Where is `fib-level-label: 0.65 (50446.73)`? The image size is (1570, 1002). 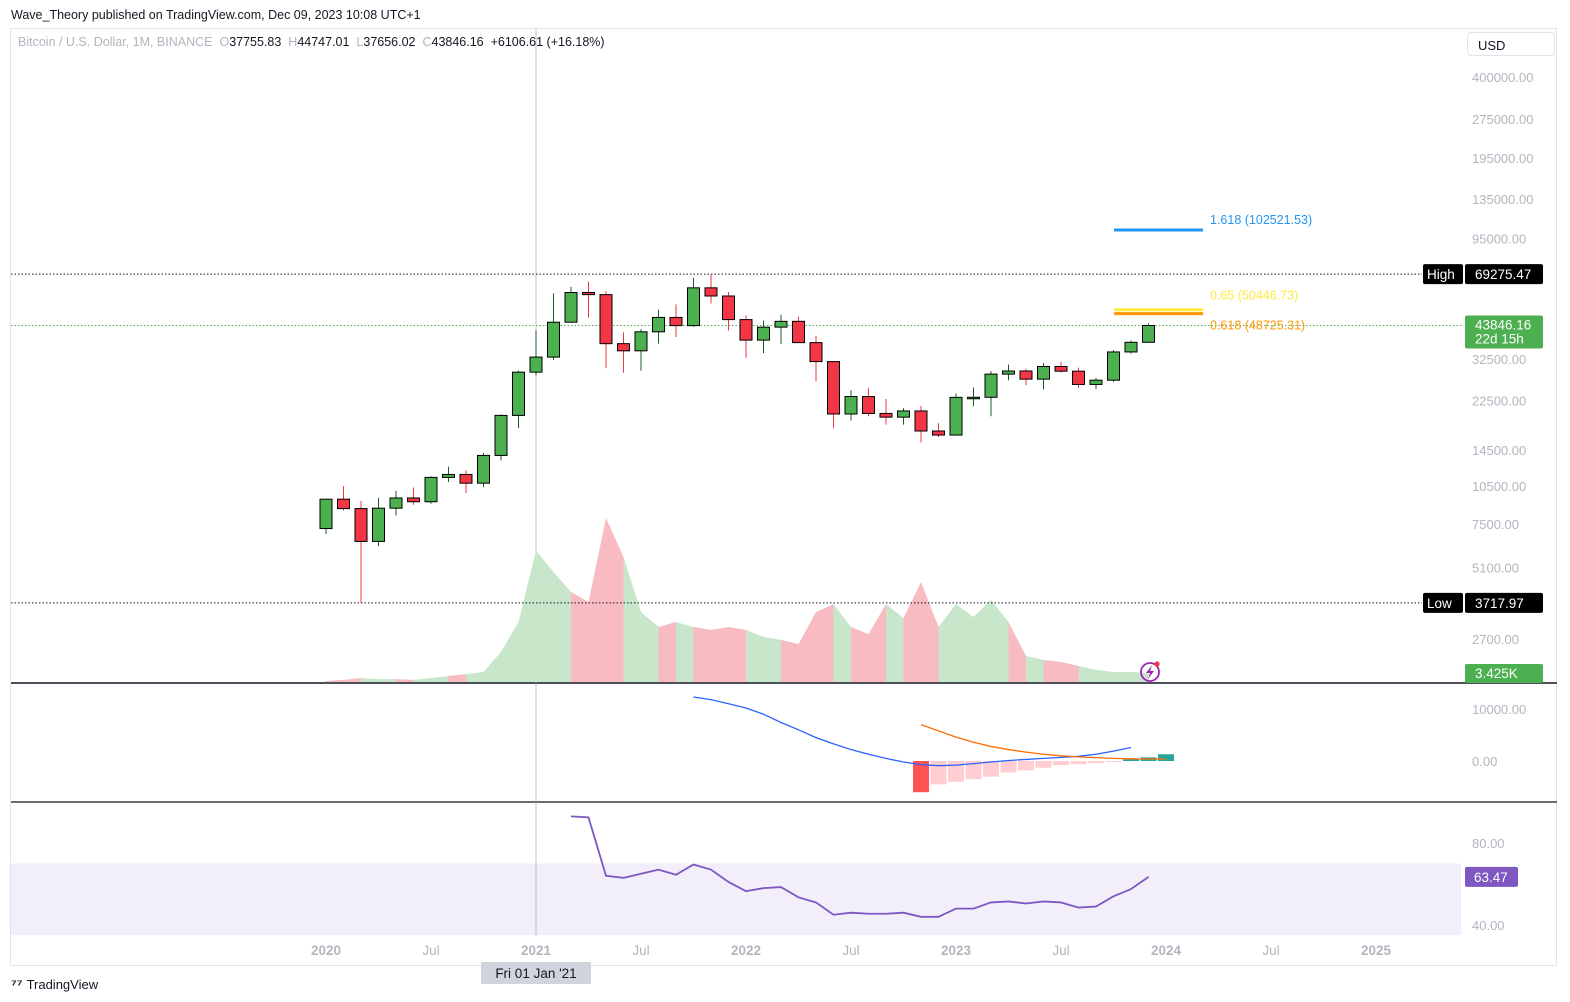 fib-level-label: 0.65 (50446.73) is located at coordinates (1254, 296).